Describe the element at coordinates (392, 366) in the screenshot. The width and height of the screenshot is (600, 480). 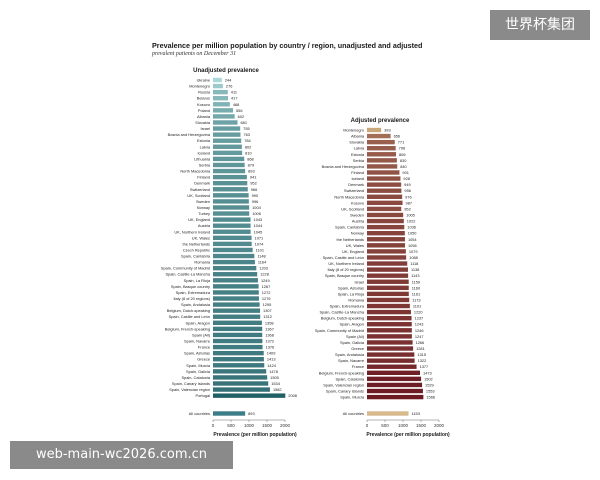
I see `adjusted-bar-france` at that location.